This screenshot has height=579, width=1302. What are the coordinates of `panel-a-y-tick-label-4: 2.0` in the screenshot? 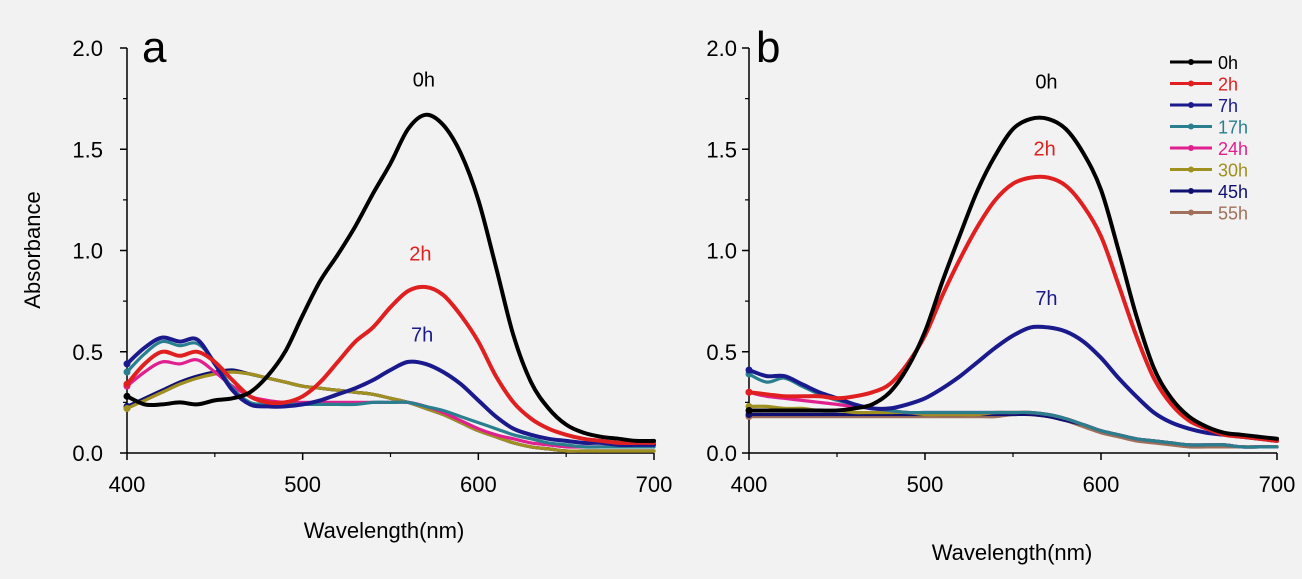 It's located at (87, 48).